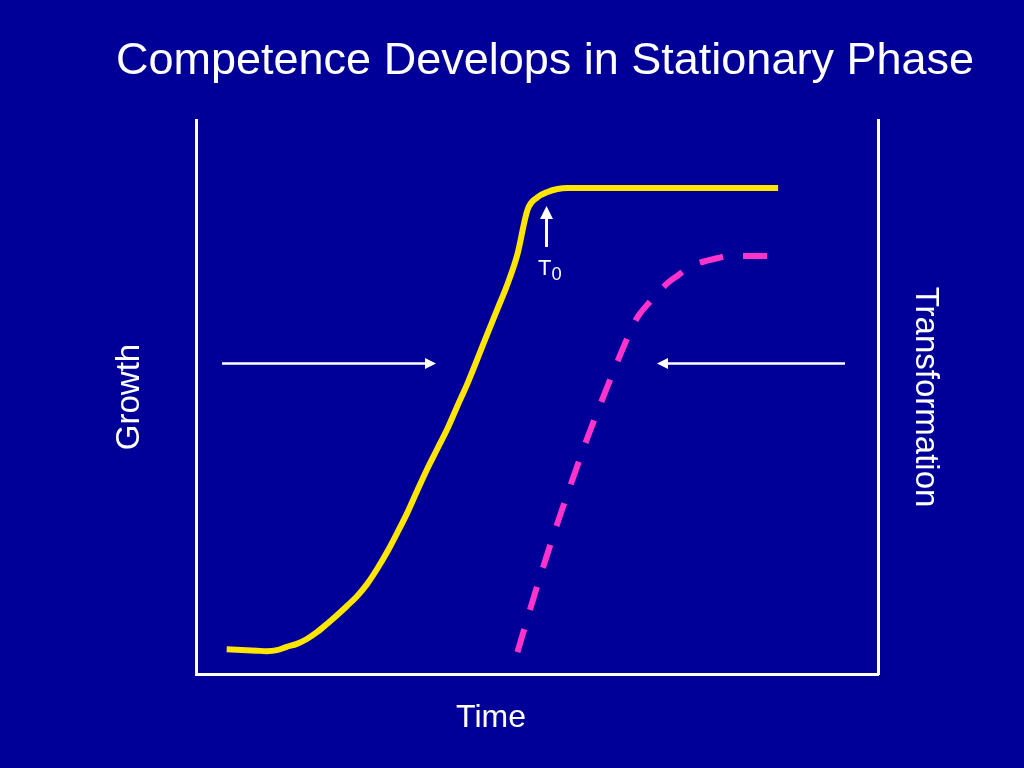  Describe the element at coordinates (491, 716) in the screenshot. I see `x-axis-title: Time` at that location.